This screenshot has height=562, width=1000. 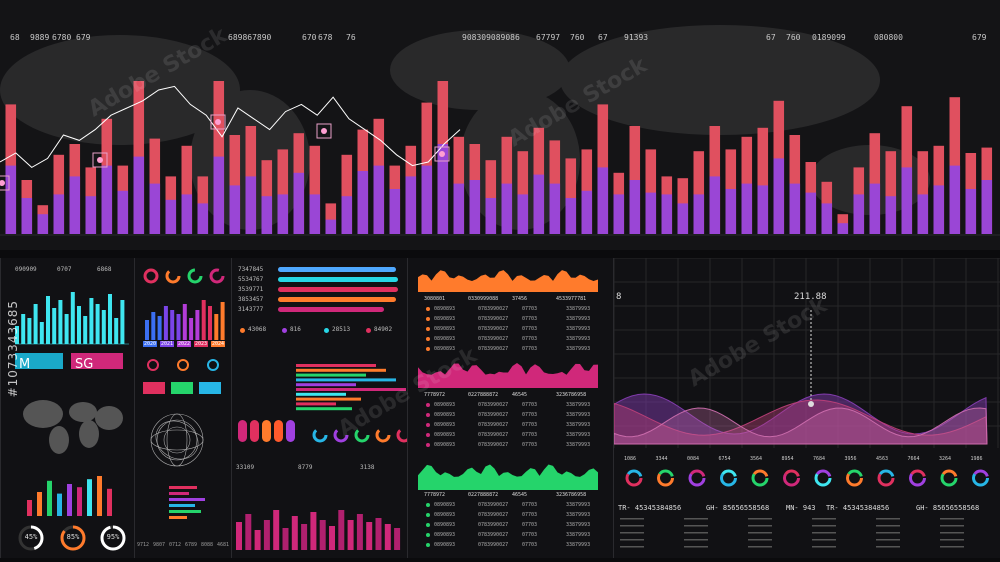 I want to click on p4-row-1-1-2: 07703, so click(x=530, y=415).